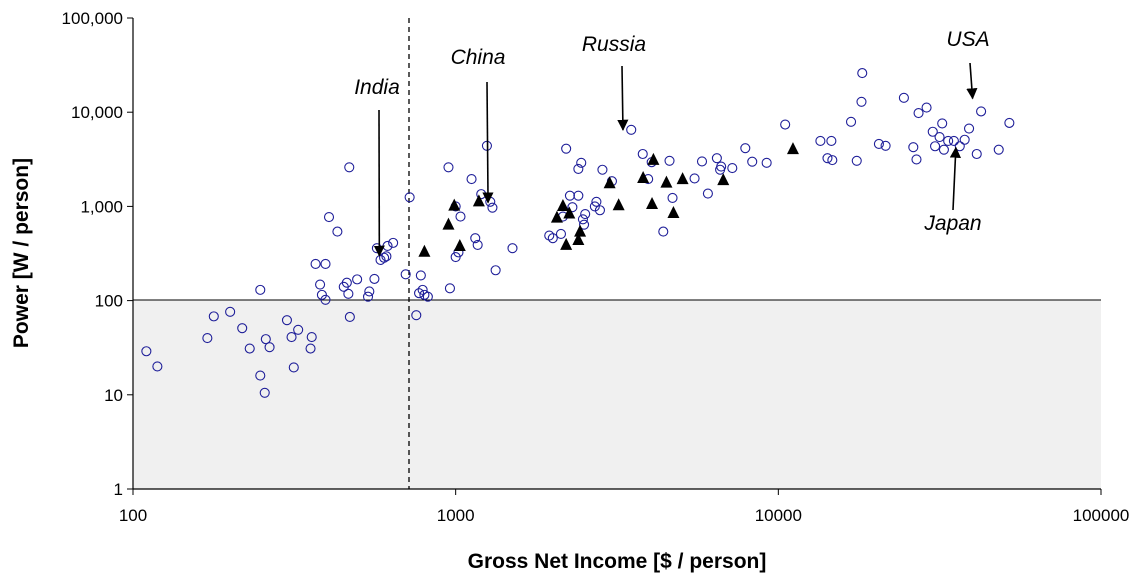  What do you see at coordinates (21, 253) in the screenshot?
I see `y-axis-title: Power [W / person]` at bounding box center [21, 253].